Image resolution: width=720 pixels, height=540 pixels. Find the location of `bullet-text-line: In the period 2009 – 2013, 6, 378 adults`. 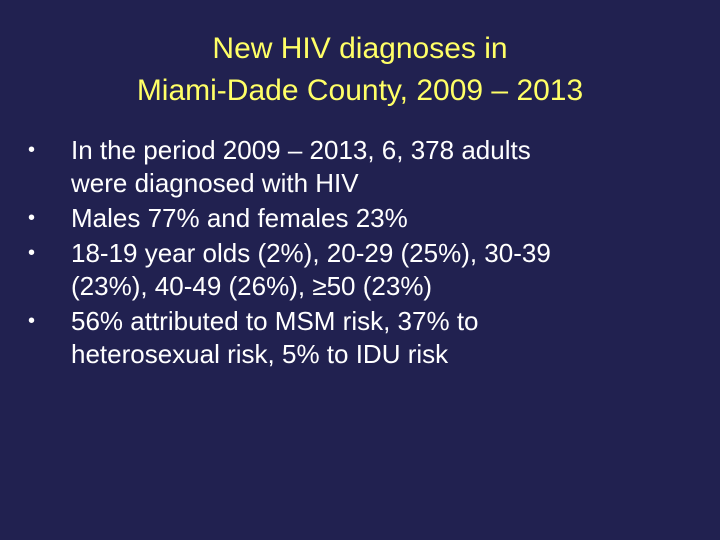

bullet-text-line: In the period 2009 – 2013, 6, 378 adults is located at coordinates (301, 150).